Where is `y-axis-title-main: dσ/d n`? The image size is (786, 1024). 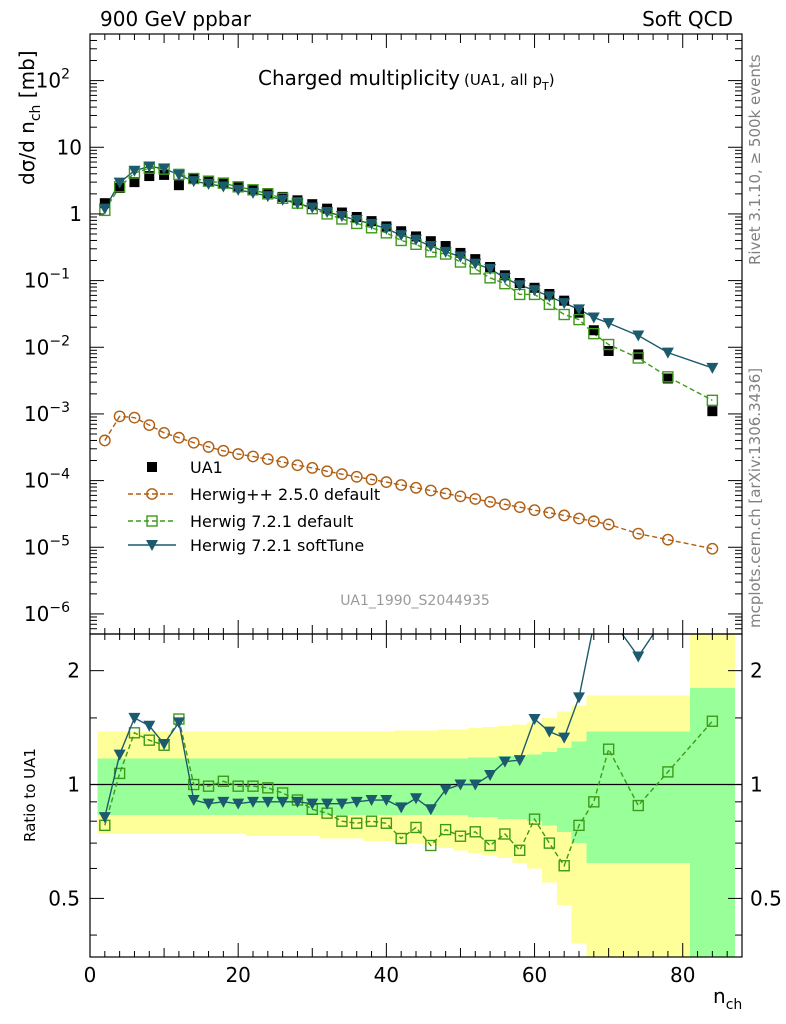 y-axis-title-main: dσ/d n is located at coordinates (27, 153).